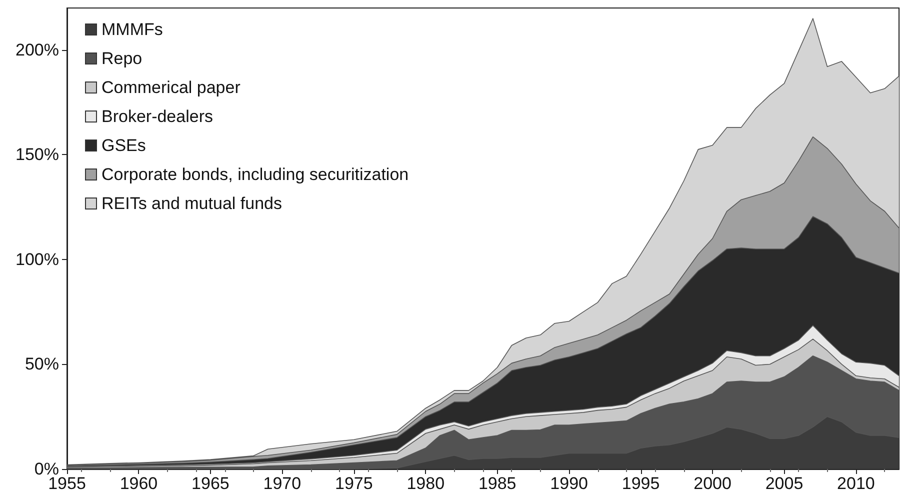  What do you see at coordinates (569, 483) in the screenshot?
I see `x-tick-label: 1990` at bounding box center [569, 483].